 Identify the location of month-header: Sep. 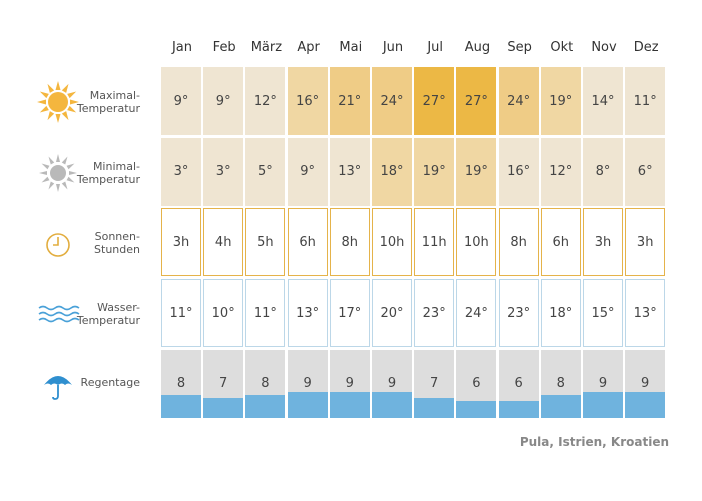
(519, 47).